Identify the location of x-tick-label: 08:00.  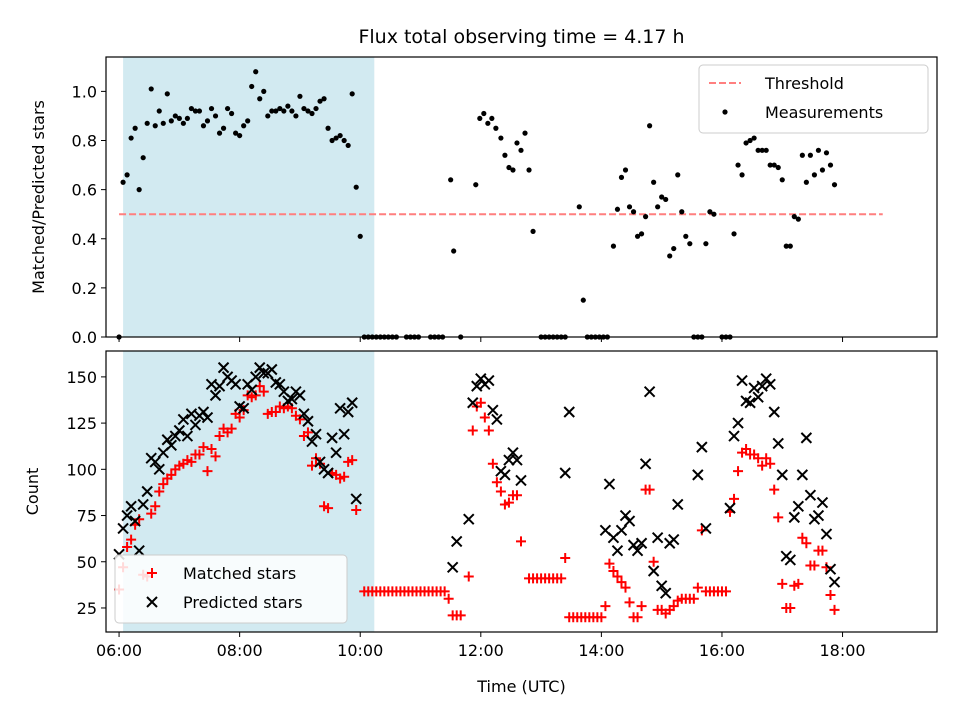
(240, 650).